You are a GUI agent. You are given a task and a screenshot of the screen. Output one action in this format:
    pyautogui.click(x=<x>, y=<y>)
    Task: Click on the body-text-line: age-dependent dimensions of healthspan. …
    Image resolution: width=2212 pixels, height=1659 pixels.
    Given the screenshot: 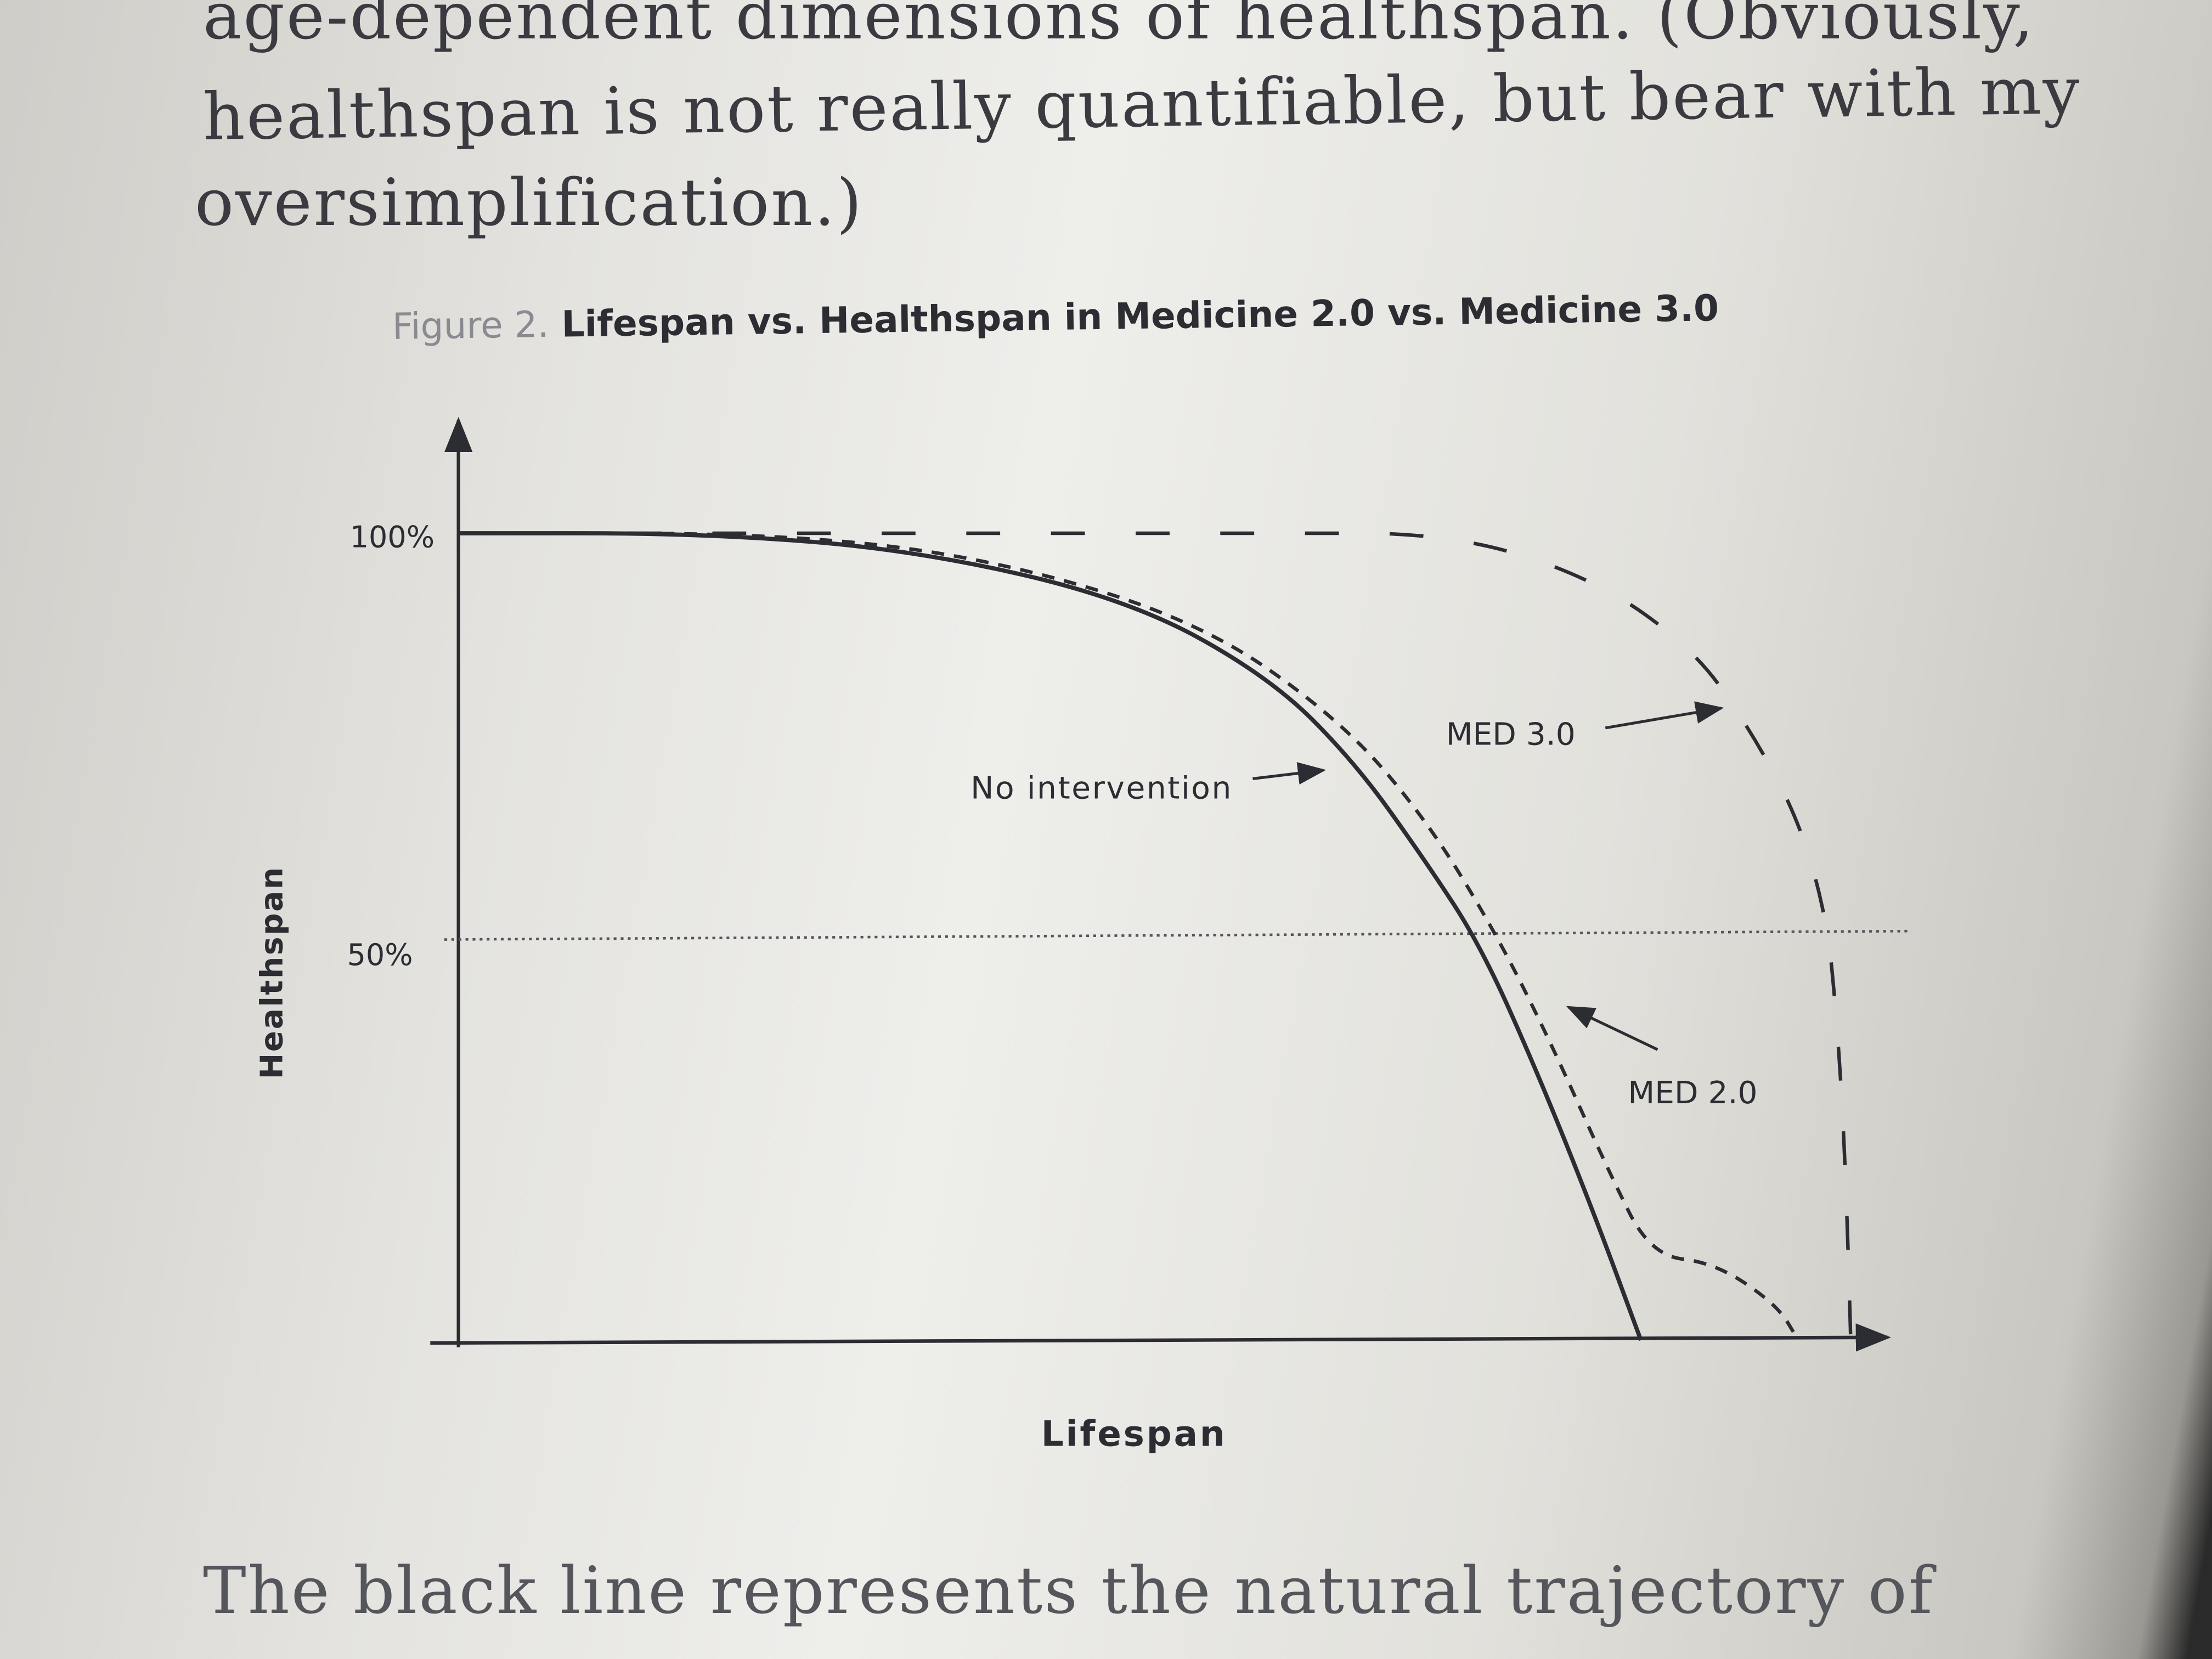 What is the action you would take?
    pyautogui.click(x=1119, y=27)
    